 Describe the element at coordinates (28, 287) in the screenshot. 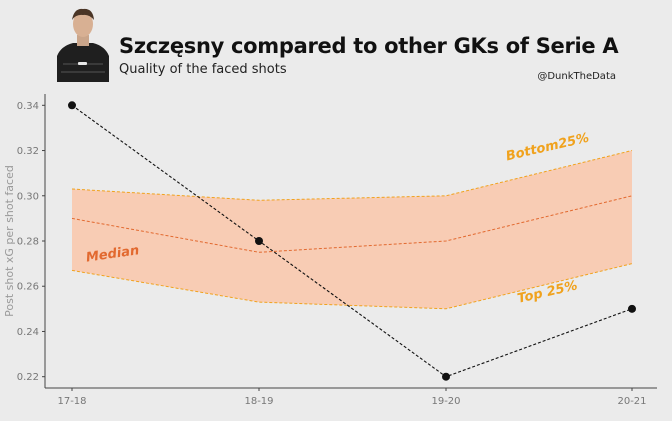

I see `y-tick-label: 0.26` at that location.